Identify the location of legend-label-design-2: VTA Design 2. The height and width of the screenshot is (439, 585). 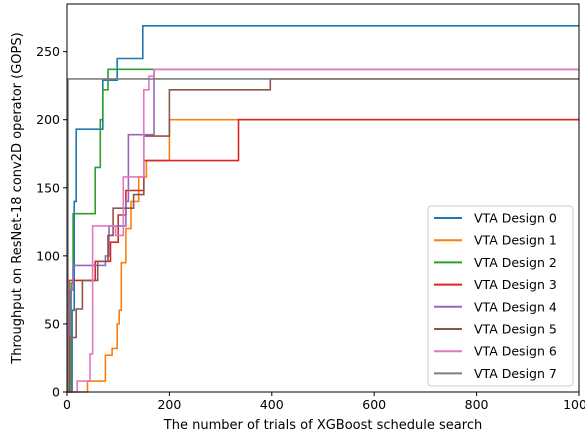
(515, 262).